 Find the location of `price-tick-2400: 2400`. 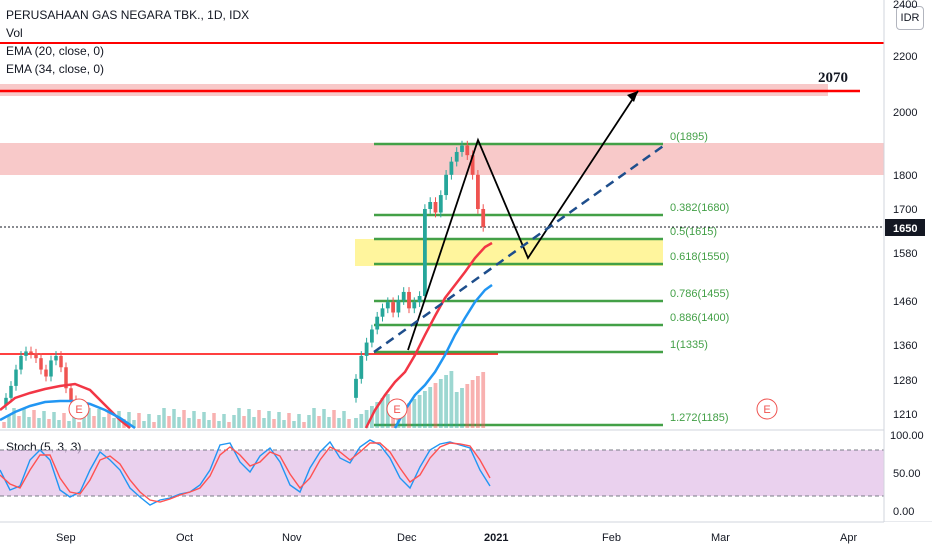

price-tick-2400: 2400 is located at coordinates (905, 5).